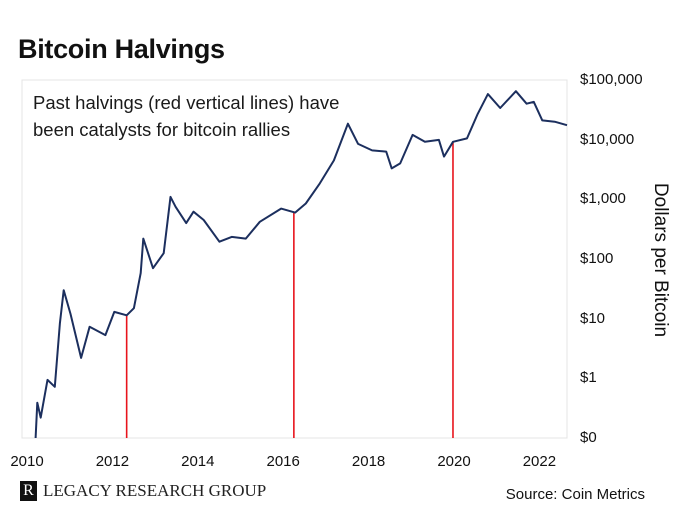 This screenshot has height=522, width=700. Describe the element at coordinates (198, 461) in the screenshot. I see `x-tick-label: 2014` at that location.